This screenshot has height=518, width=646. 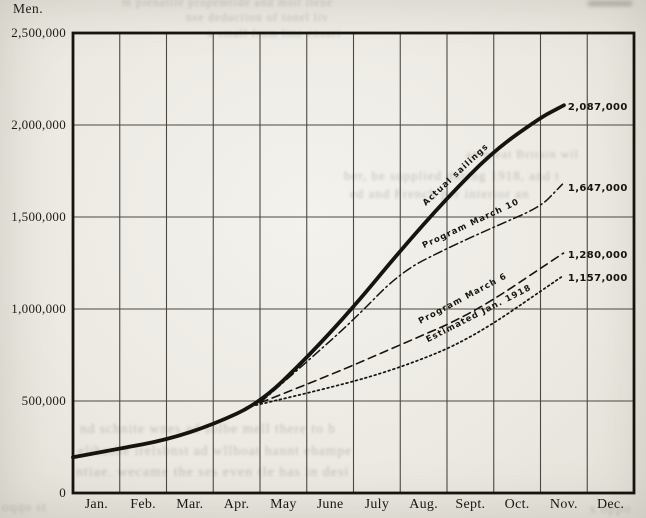 I want to click on y-tick-label: 500,000, so click(x=43, y=400).